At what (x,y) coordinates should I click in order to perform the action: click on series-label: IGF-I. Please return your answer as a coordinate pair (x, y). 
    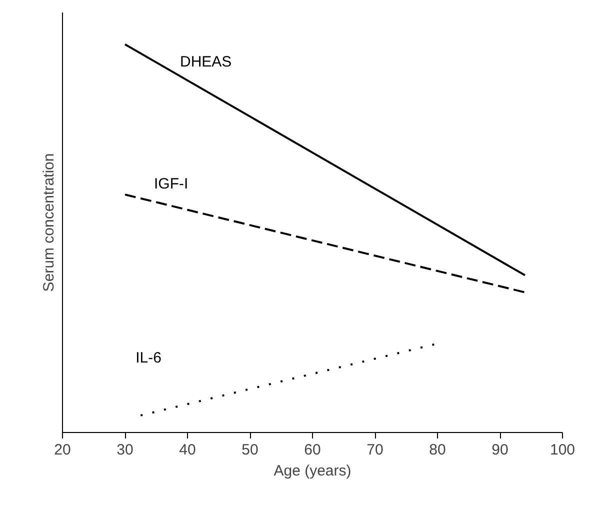
    Looking at the image, I should click on (171, 184).